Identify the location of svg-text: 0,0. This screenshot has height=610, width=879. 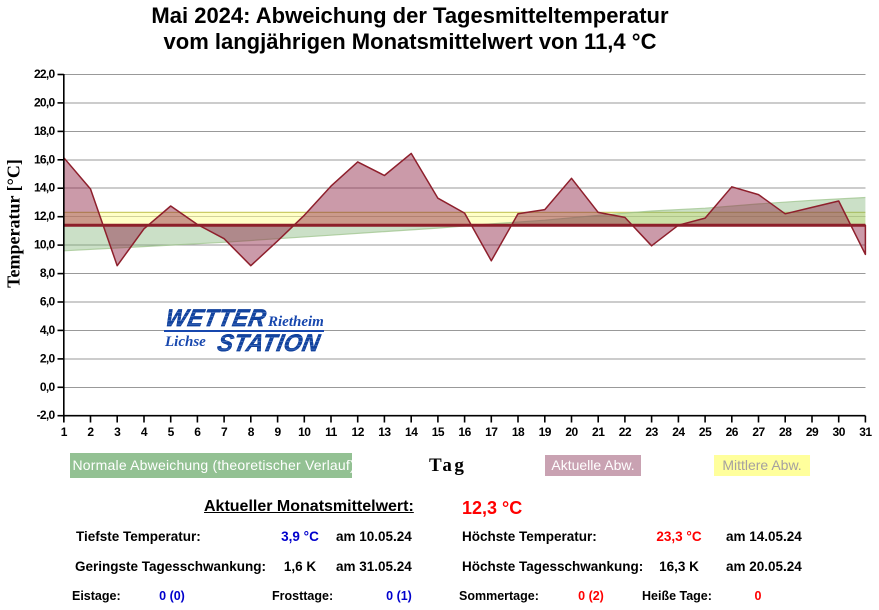
(48, 387).